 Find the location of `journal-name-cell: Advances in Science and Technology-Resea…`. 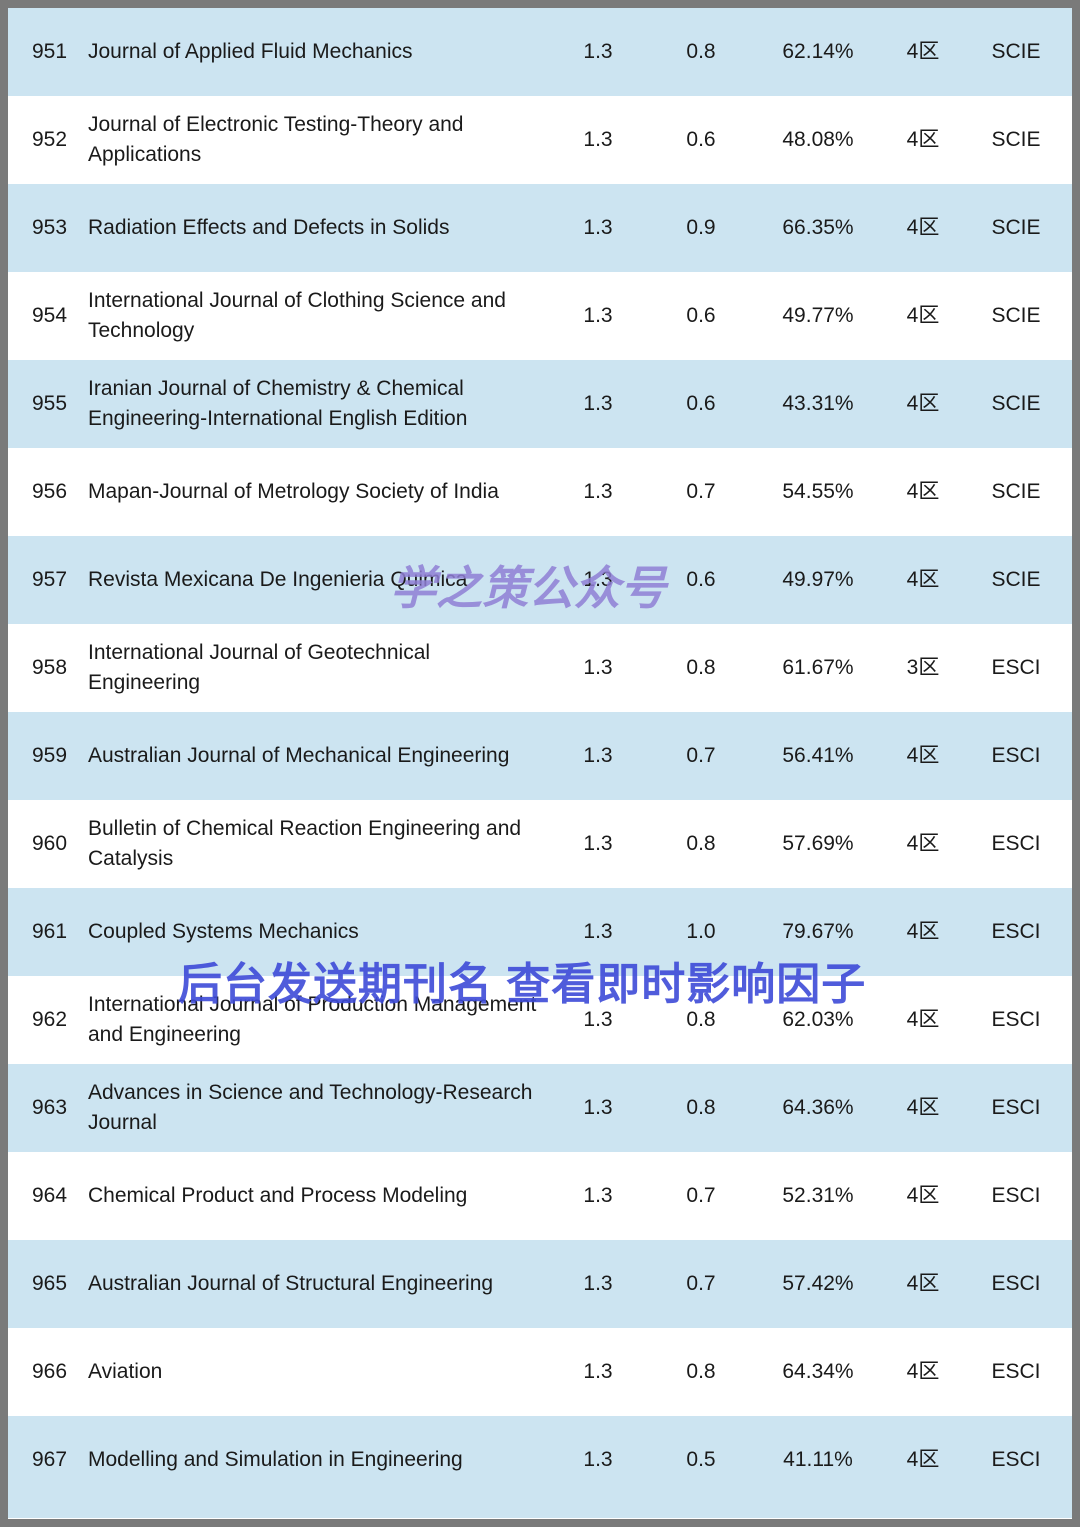

journal-name-cell: Advances in Science and Technology-Resea… is located at coordinates (310, 1107).